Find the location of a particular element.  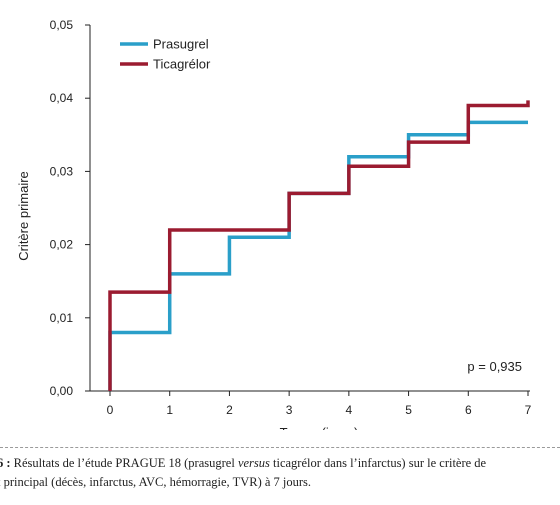

x-tick-label: 6 is located at coordinates (468, 410).